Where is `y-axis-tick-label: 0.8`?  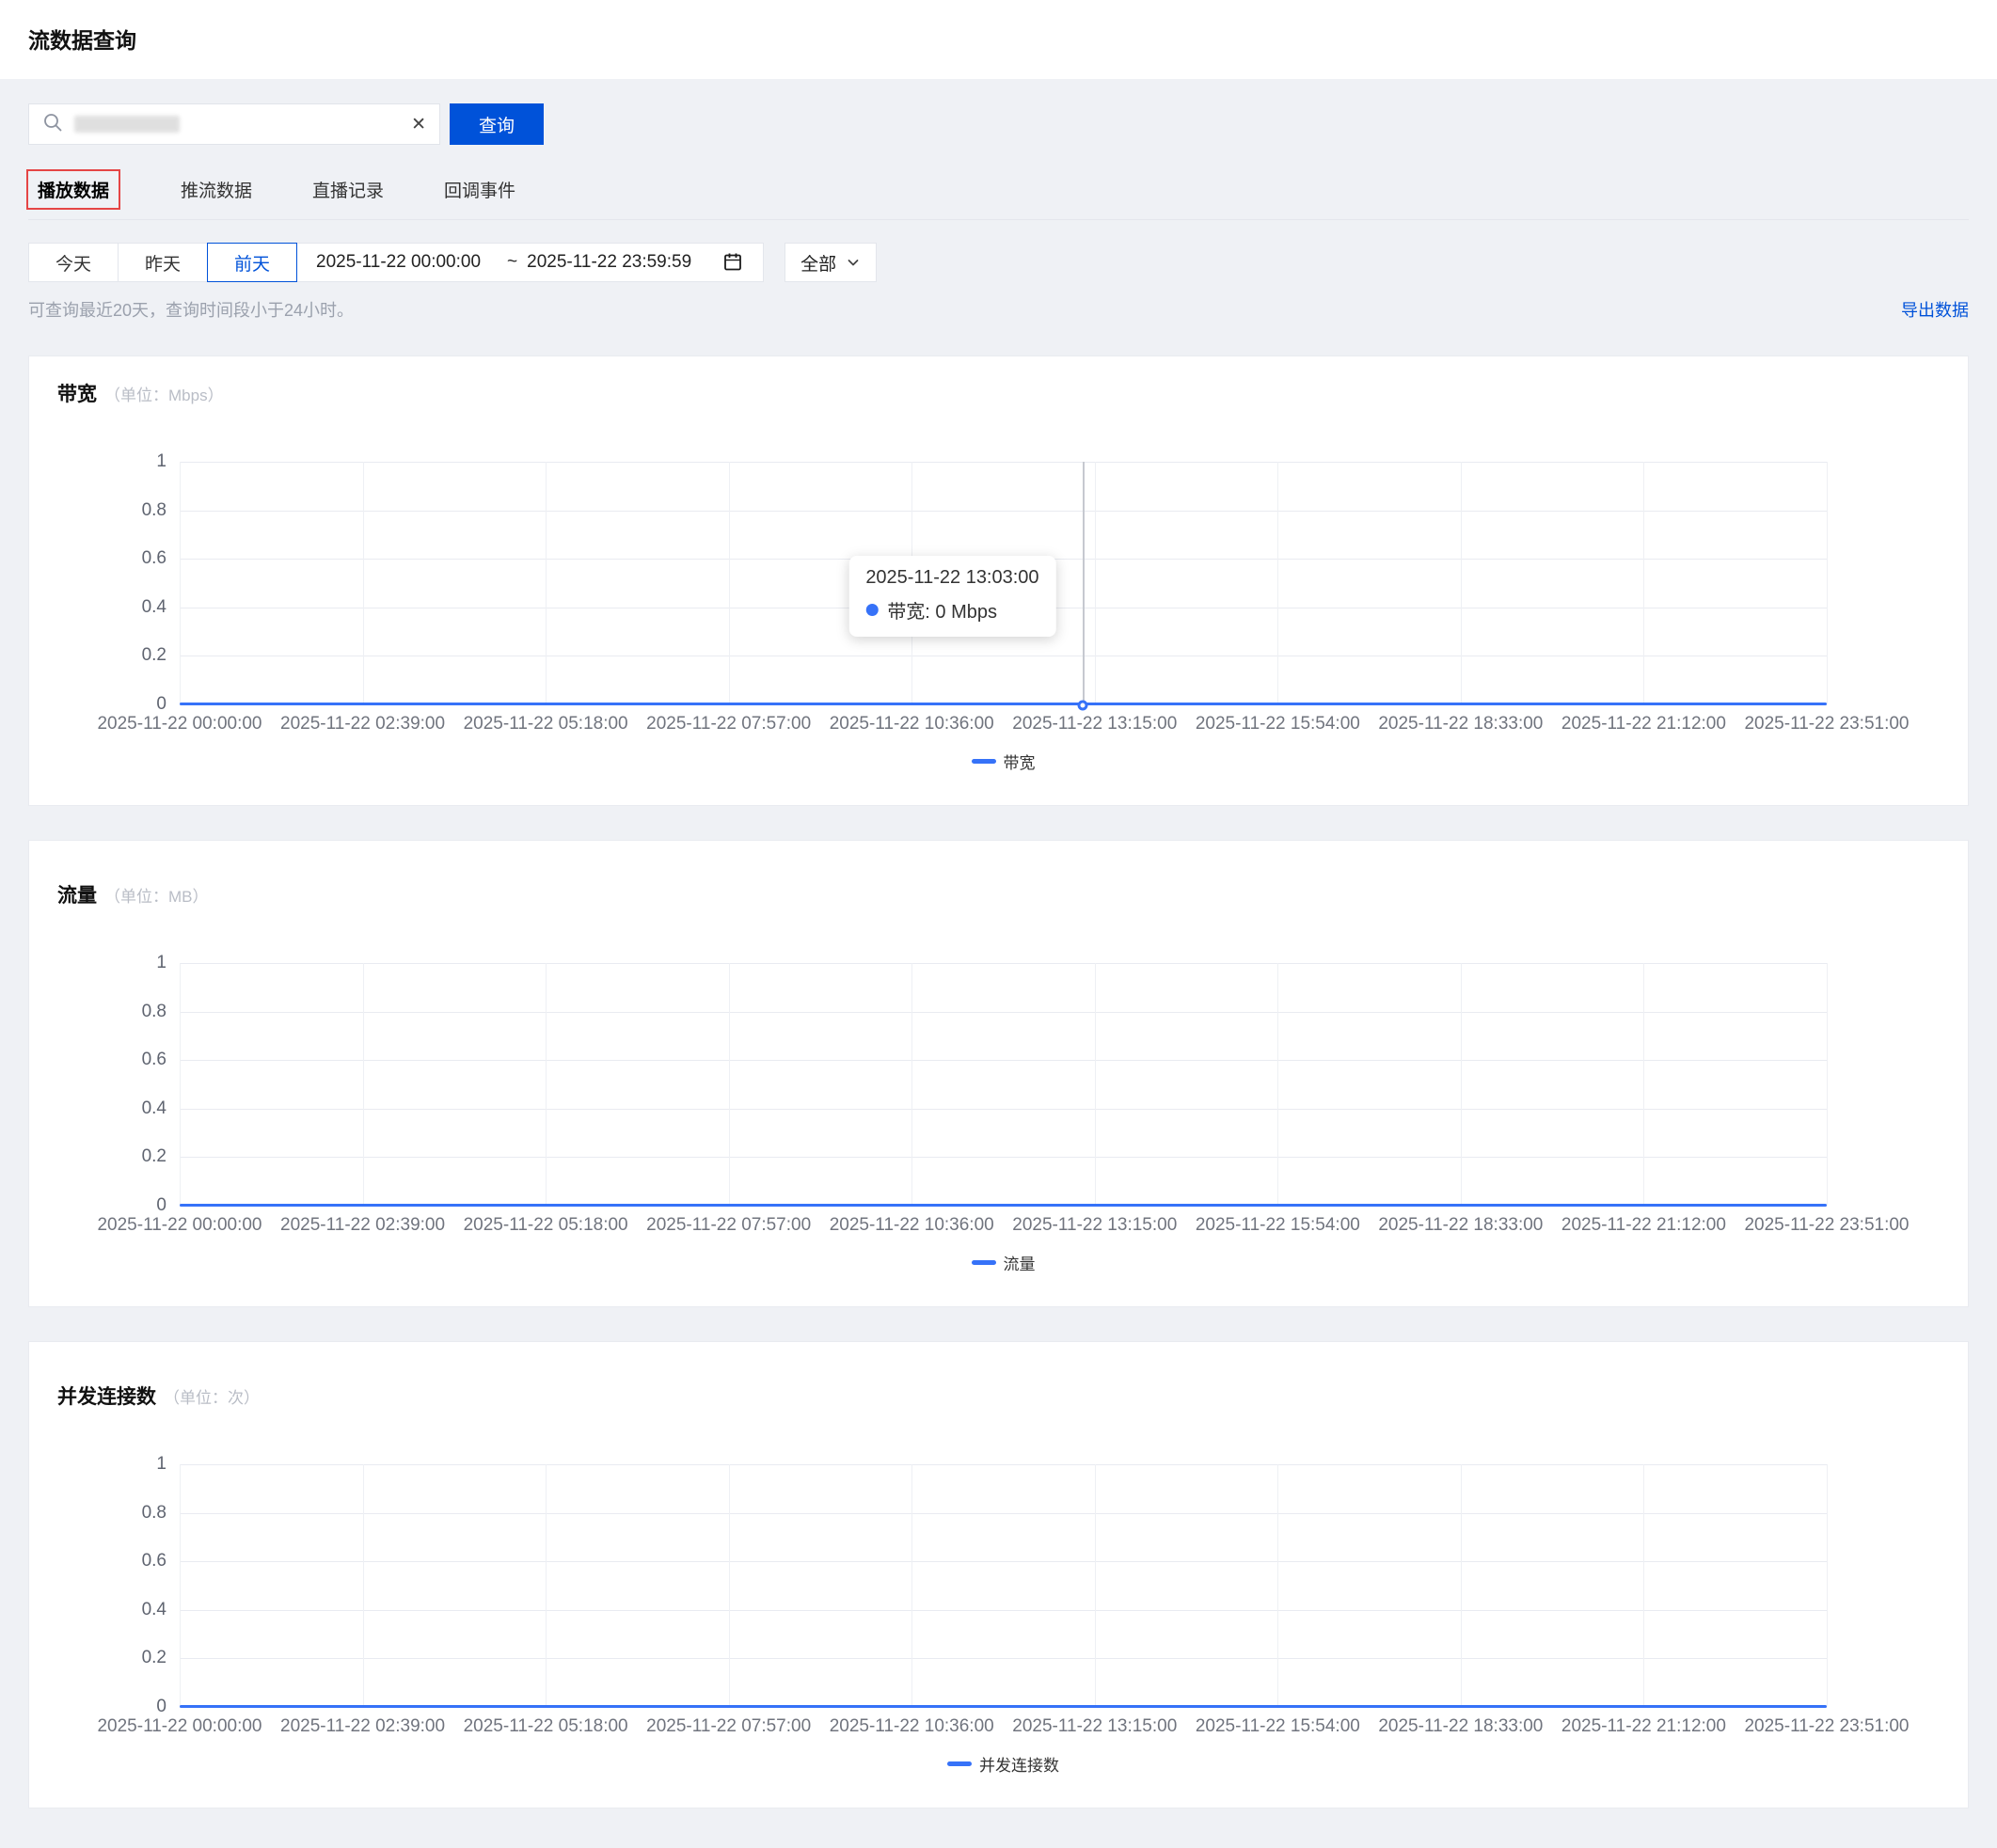
y-axis-tick-label: 0.8 is located at coordinates (153, 509).